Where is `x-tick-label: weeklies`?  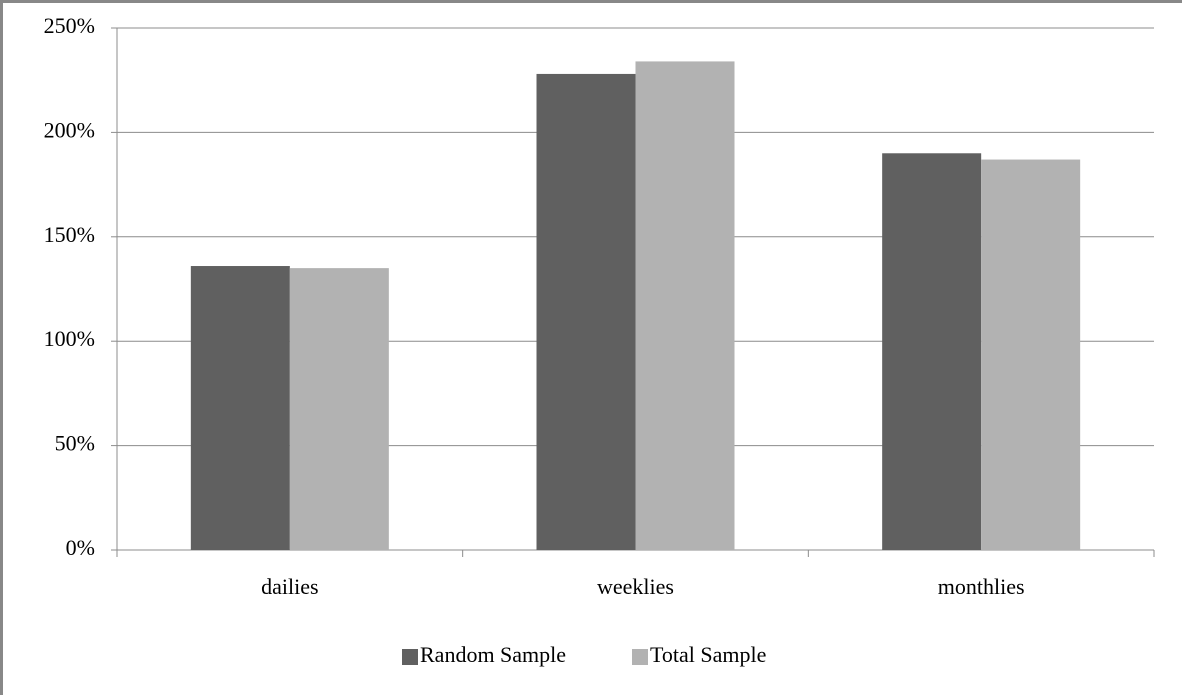 x-tick-label: weeklies is located at coordinates (635, 586).